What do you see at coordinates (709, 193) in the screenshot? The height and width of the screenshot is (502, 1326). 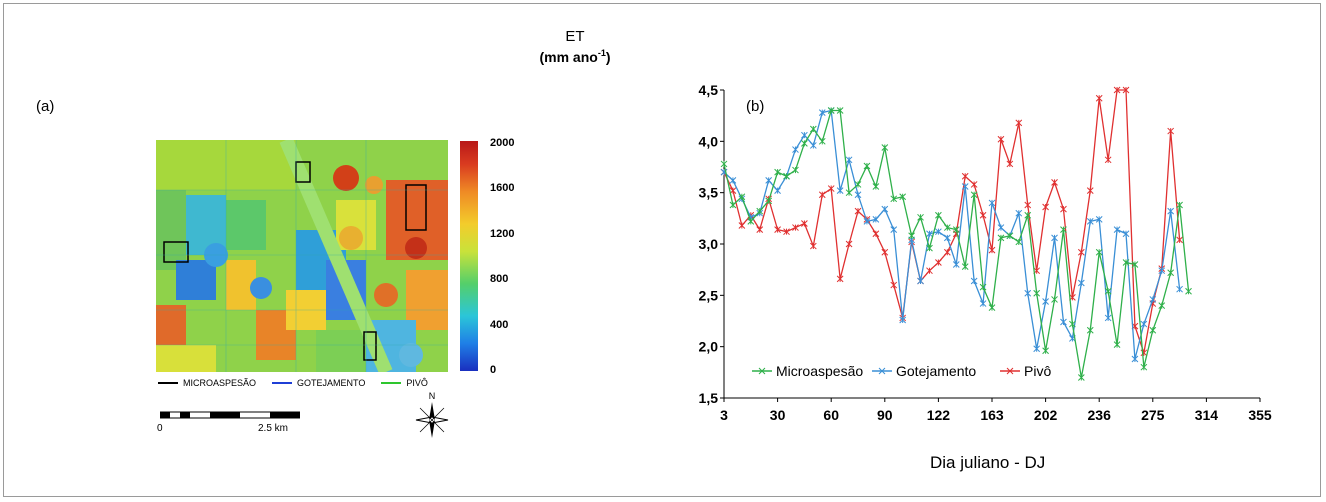 I see `y-tick-label: 3,5` at bounding box center [709, 193].